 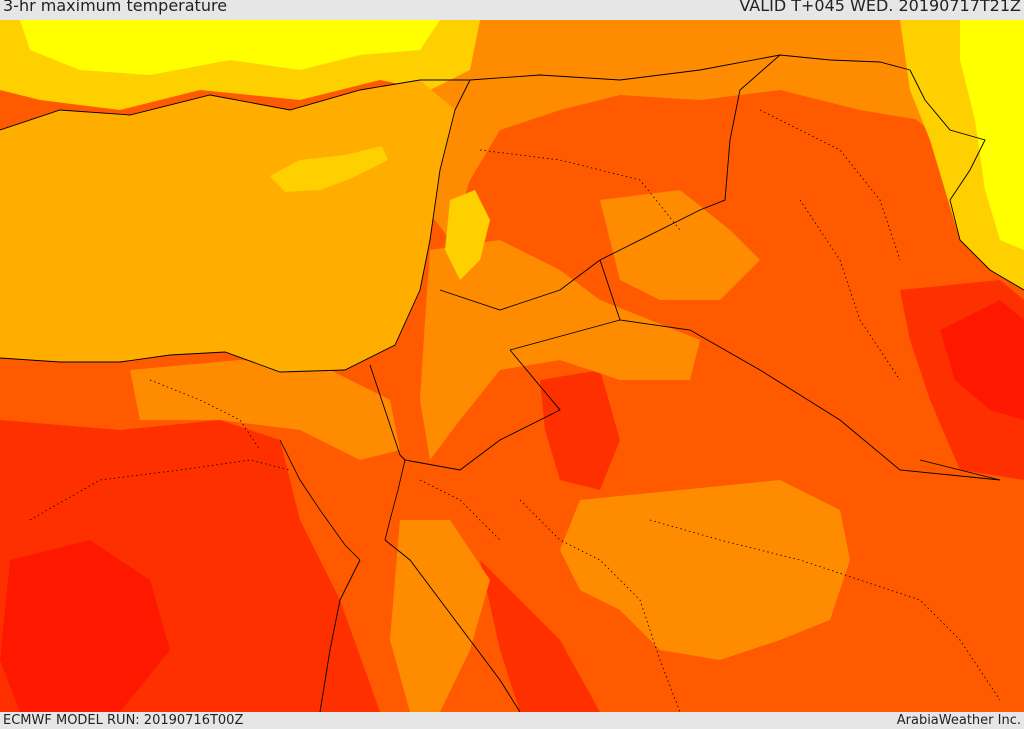 I want to click on extreme-region-sw, so click(x=85, y=626).